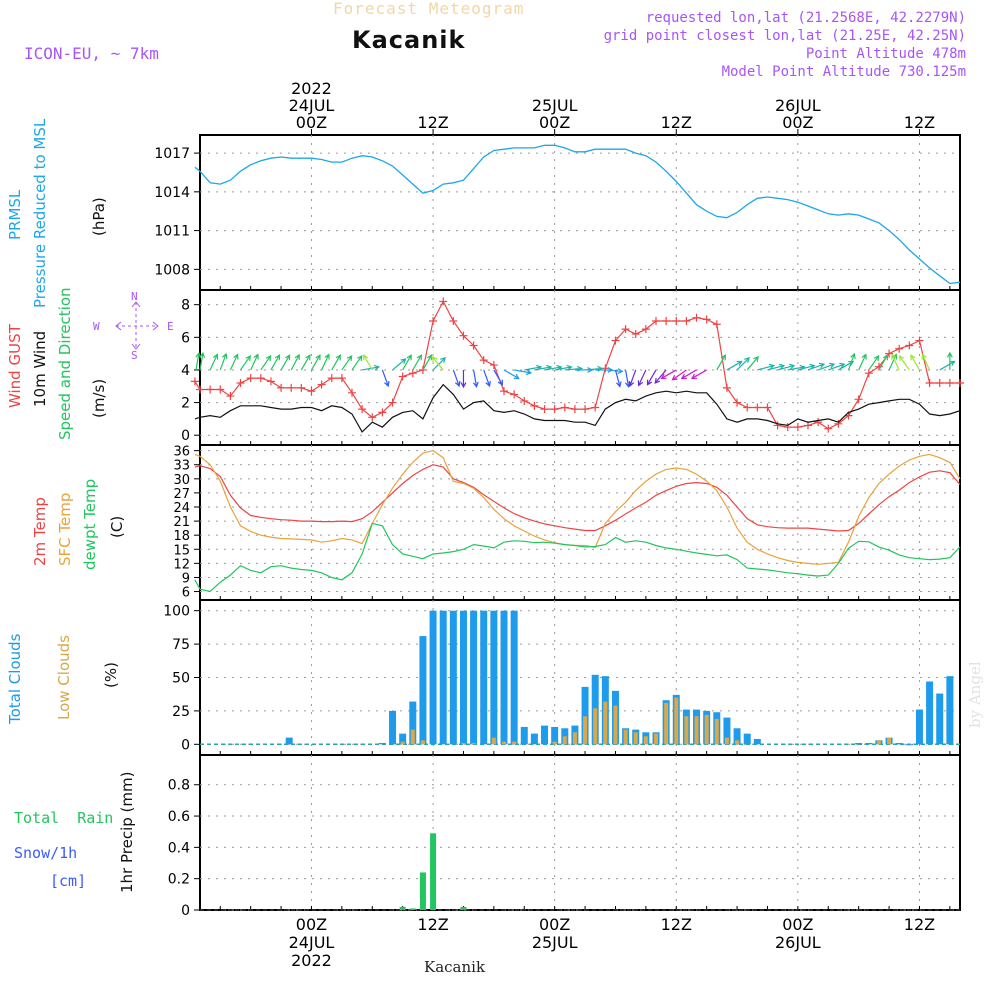 The image size is (1000, 1000). Describe the element at coordinates (311, 122) in the screenshot. I see `top-time-label: 00Z` at that location.